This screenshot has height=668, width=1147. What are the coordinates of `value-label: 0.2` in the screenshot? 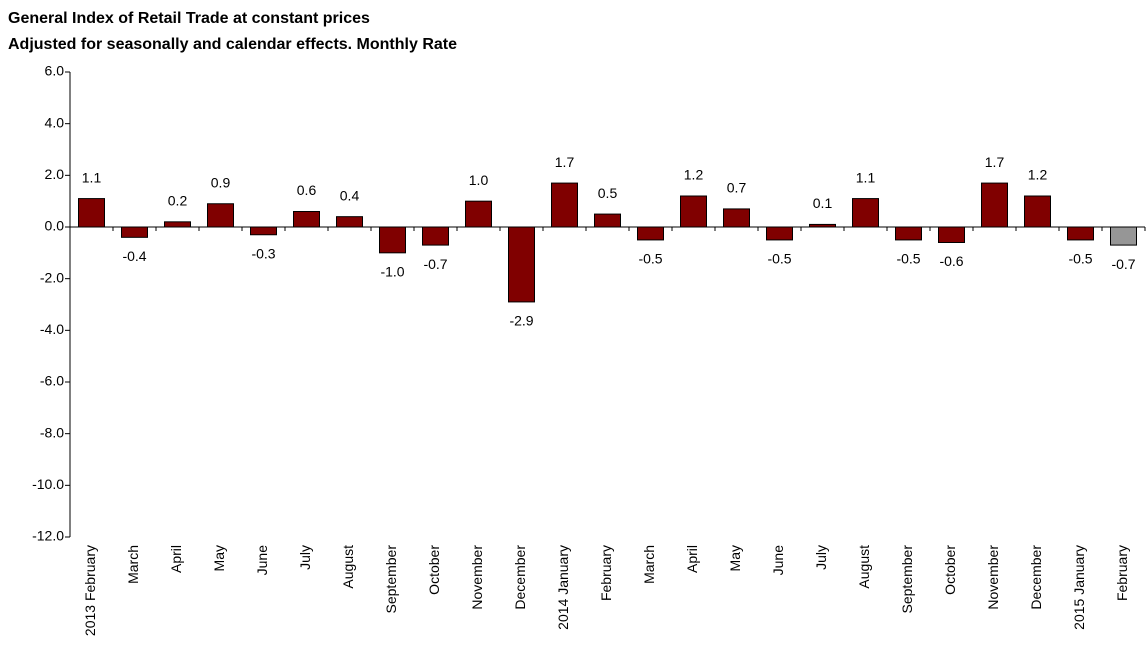 It's located at (178, 201).